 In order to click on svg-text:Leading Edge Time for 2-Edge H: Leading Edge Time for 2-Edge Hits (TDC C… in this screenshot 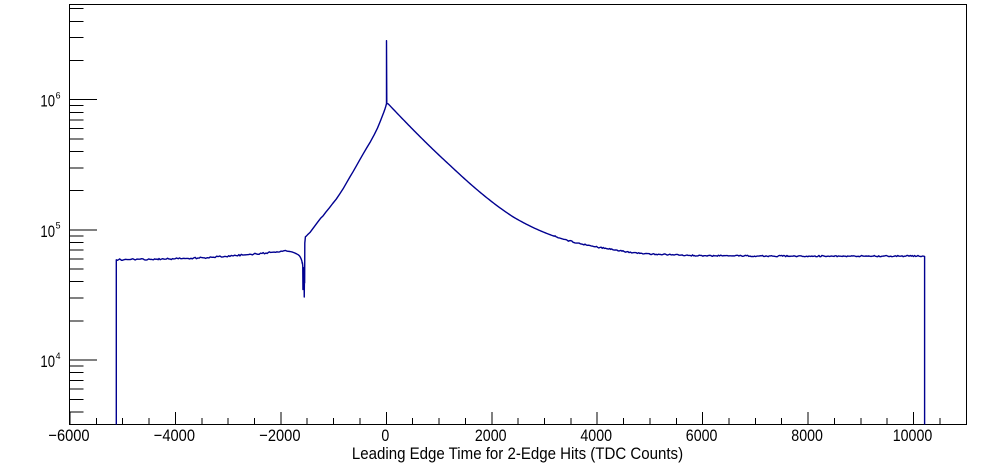, I will do `click(517, 454)`.